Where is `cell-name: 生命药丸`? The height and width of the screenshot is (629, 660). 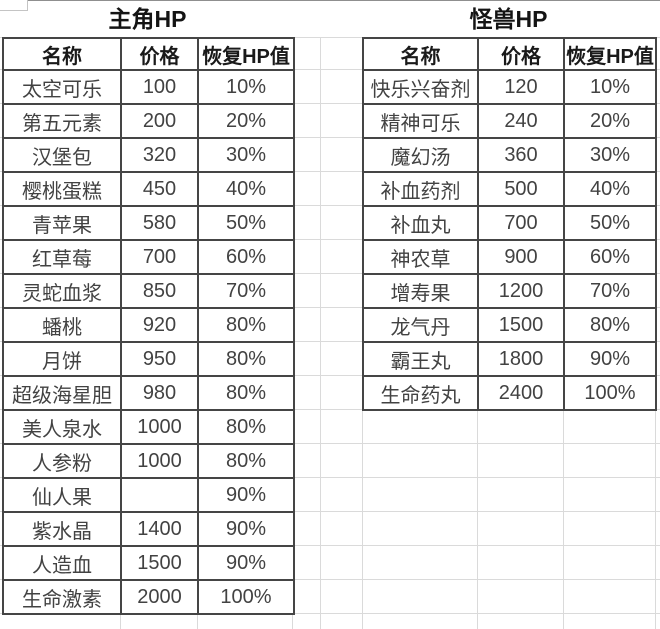 cell-name: 生命药丸 is located at coordinates (420, 393).